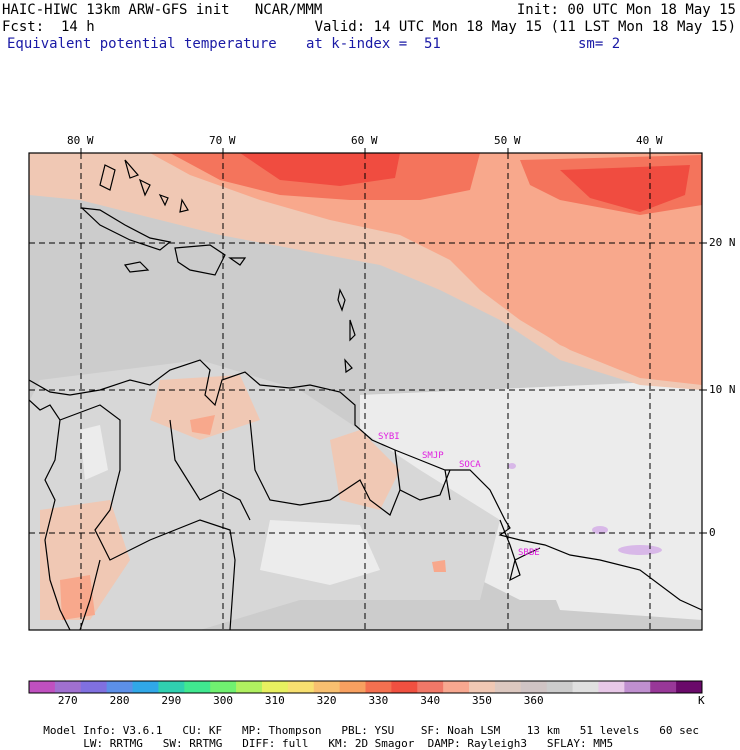 The width and height of the screenshot is (740, 750). Describe the element at coordinates (192, 743) in the screenshot. I see `footer-sw: SW: RRTMG` at that location.